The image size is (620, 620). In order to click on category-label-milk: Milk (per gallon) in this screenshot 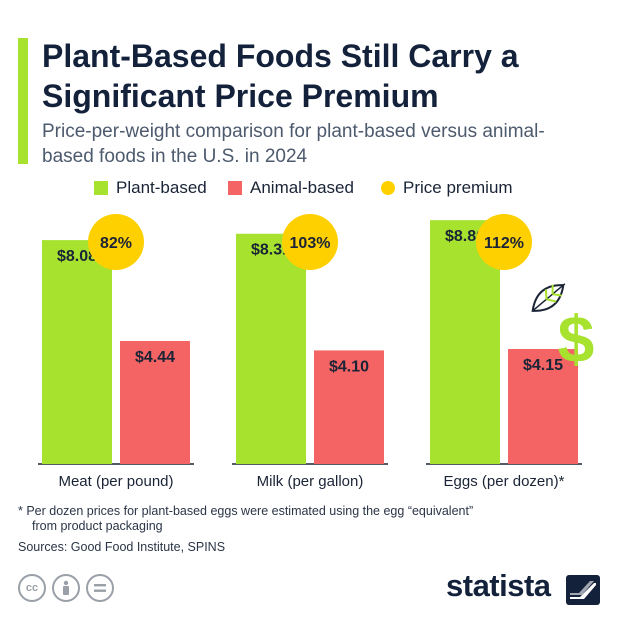, I will do `click(310, 481)`.